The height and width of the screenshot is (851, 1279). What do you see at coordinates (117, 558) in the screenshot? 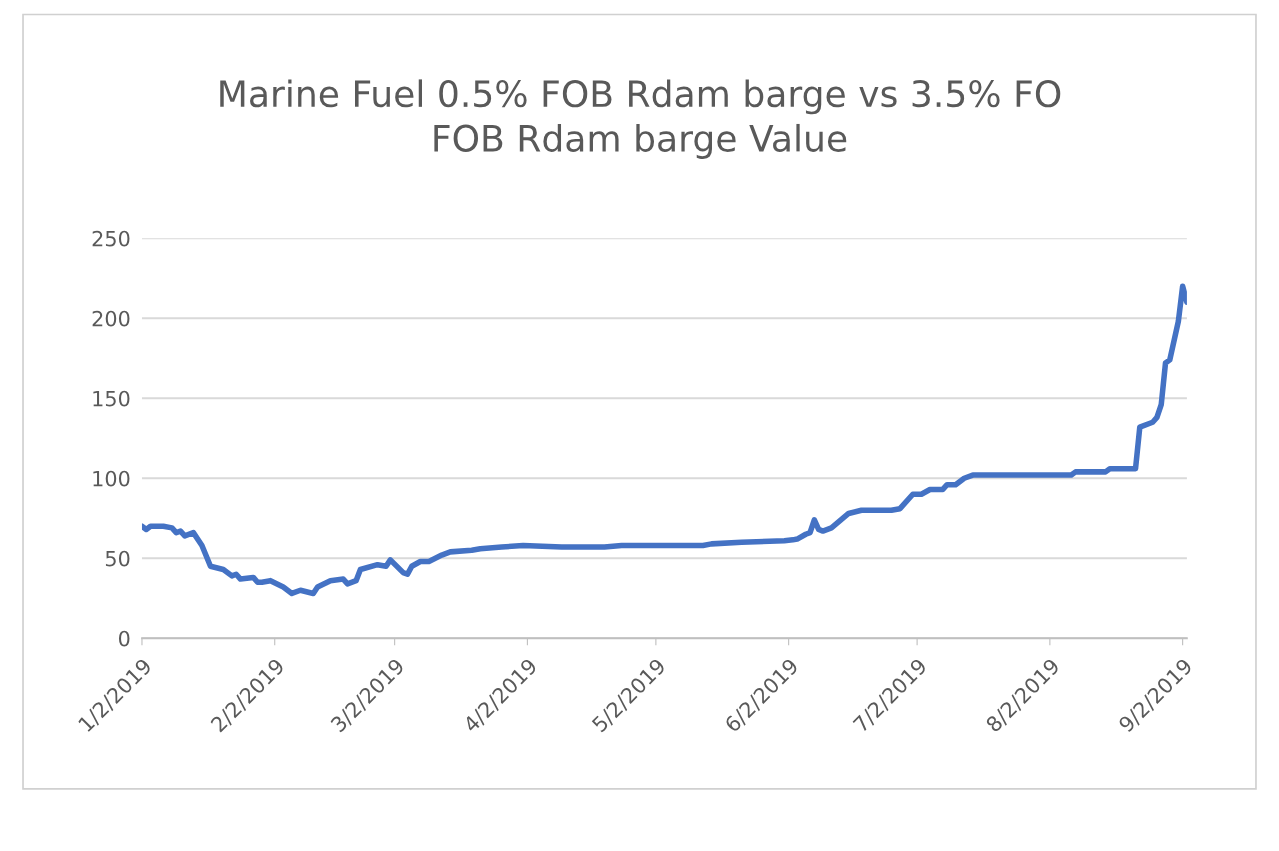
I see `y-tick-label: 50` at bounding box center [117, 558].